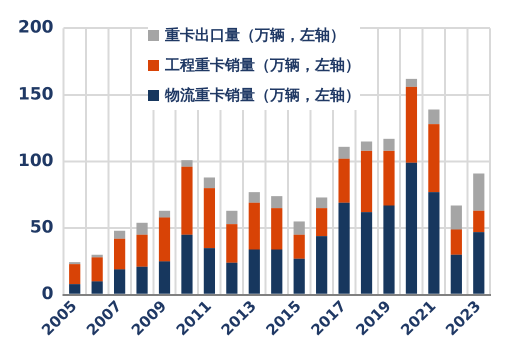 The height and width of the screenshot is (351, 512). Describe the element at coordinates (42, 228) in the screenshot. I see `y-tick-label: 50` at that location.